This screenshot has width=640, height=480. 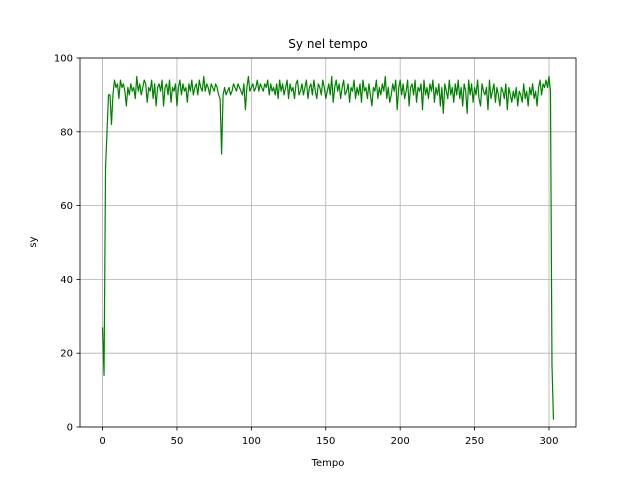 What do you see at coordinates (327, 44) in the screenshot?
I see `chart-title: Sy nel tempo` at bounding box center [327, 44].